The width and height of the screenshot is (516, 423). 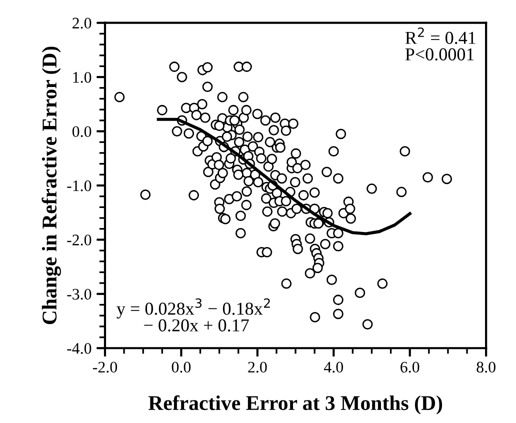 What do you see at coordinates (410, 367) in the screenshot?
I see `x-tick-label: 6.0` at bounding box center [410, 367].